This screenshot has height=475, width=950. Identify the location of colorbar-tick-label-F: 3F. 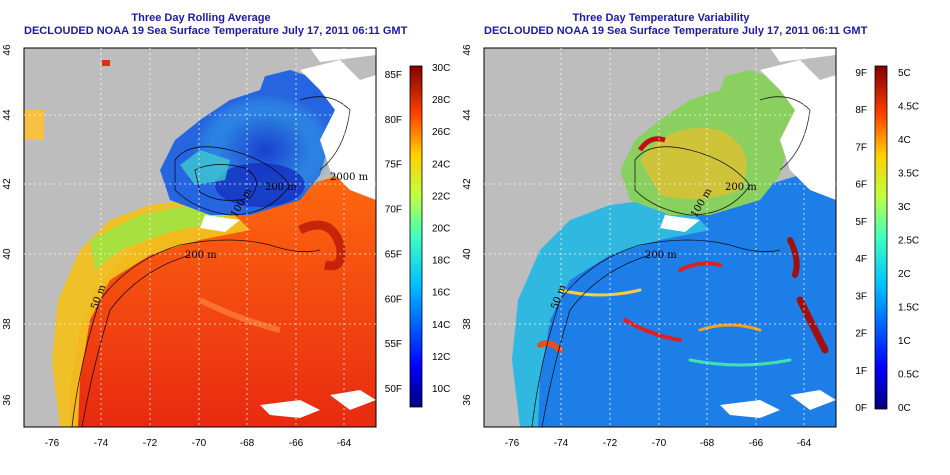
(861, 296).